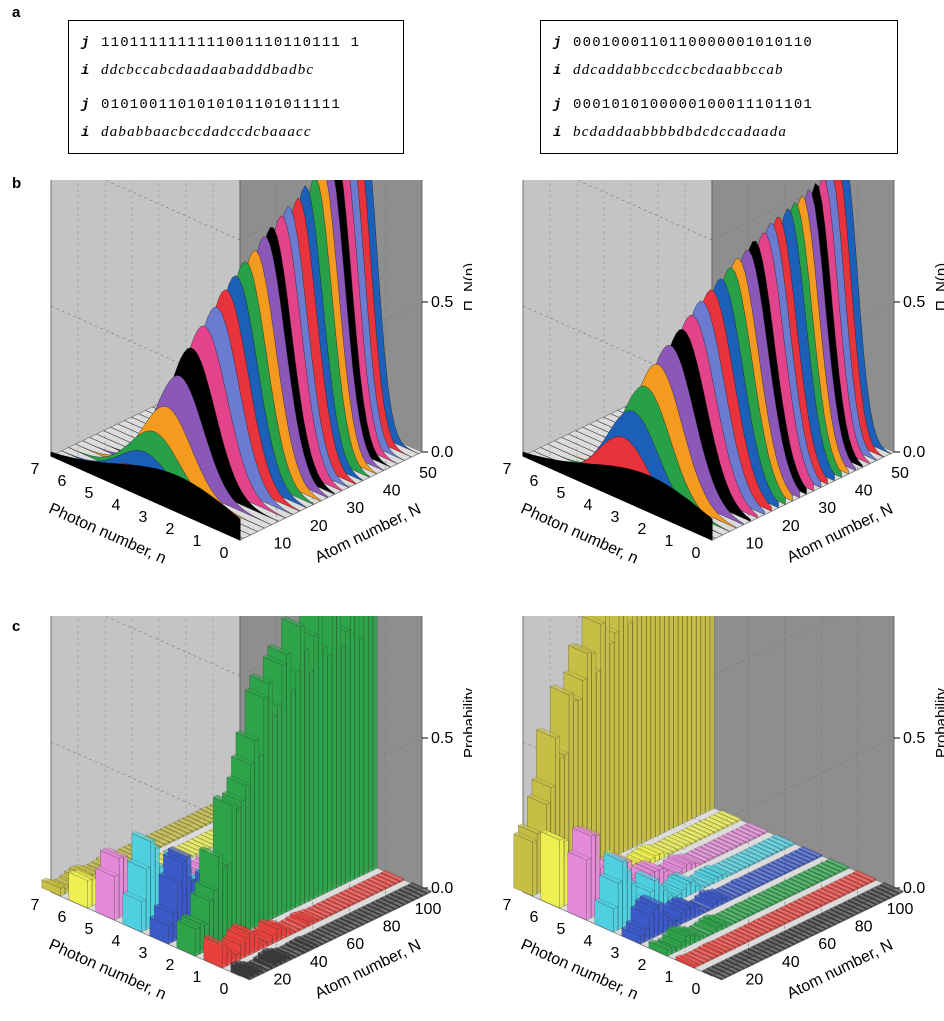 This screenshot has height=1021, width=944. What do you see at coordinates (827, 508) in the screenshot?
I see `atom-tick-label: 30` at bounding box center [827, 508].